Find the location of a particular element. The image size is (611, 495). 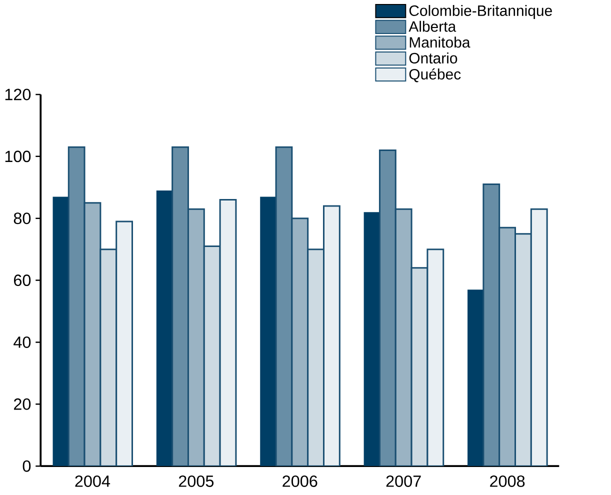

y-tick-label: 0 is located at coordinates (26, 466).